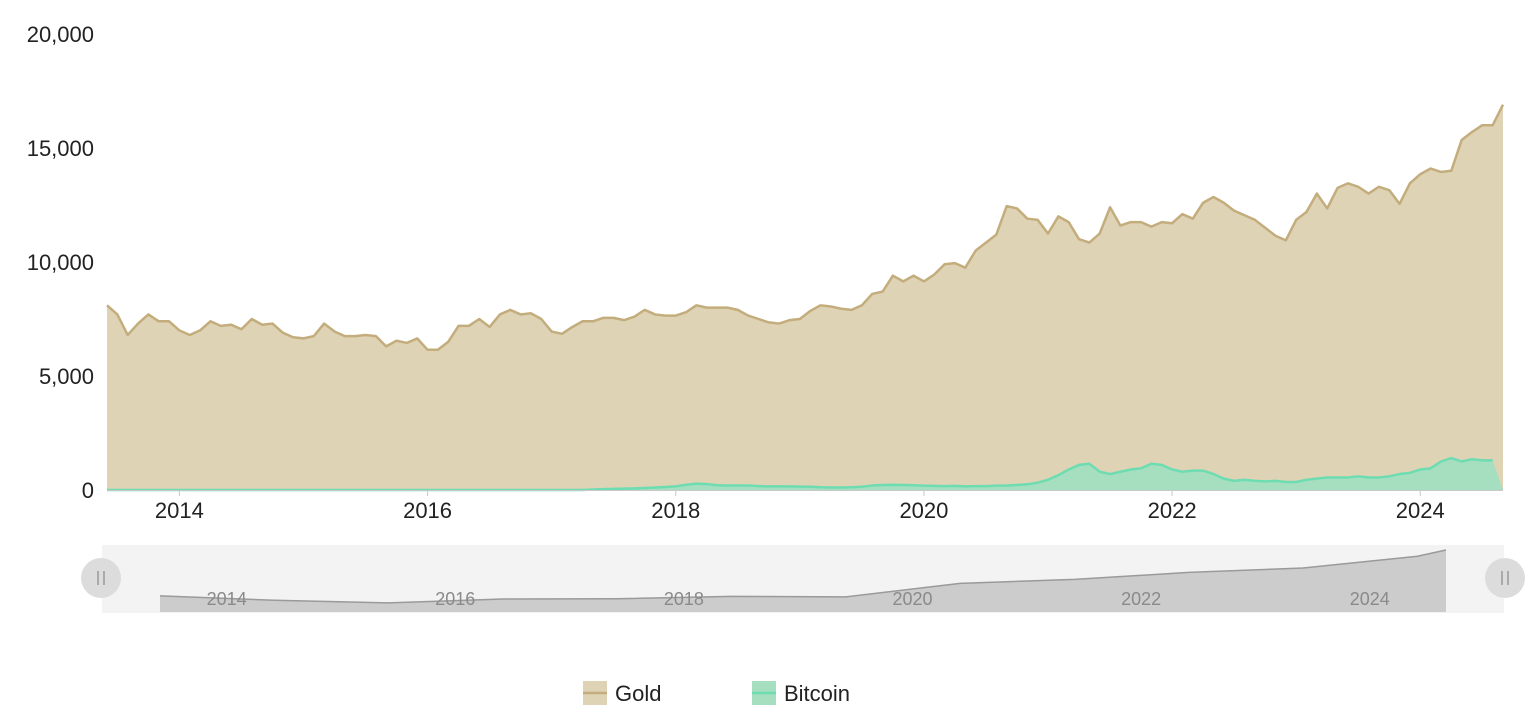 The width and height of the screenshot is (1536, 714). I want to click on y-axis: 0 5,000 10,000 15,000 20,000, so click(60, 262).